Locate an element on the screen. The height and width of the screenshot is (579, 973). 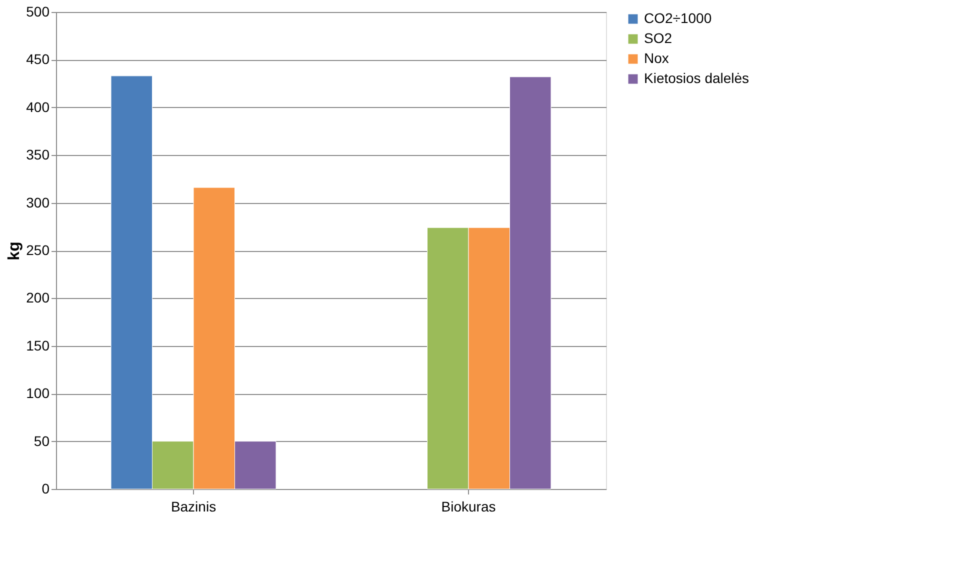
y-axis-title: kg is located at coordinates (15, 251).